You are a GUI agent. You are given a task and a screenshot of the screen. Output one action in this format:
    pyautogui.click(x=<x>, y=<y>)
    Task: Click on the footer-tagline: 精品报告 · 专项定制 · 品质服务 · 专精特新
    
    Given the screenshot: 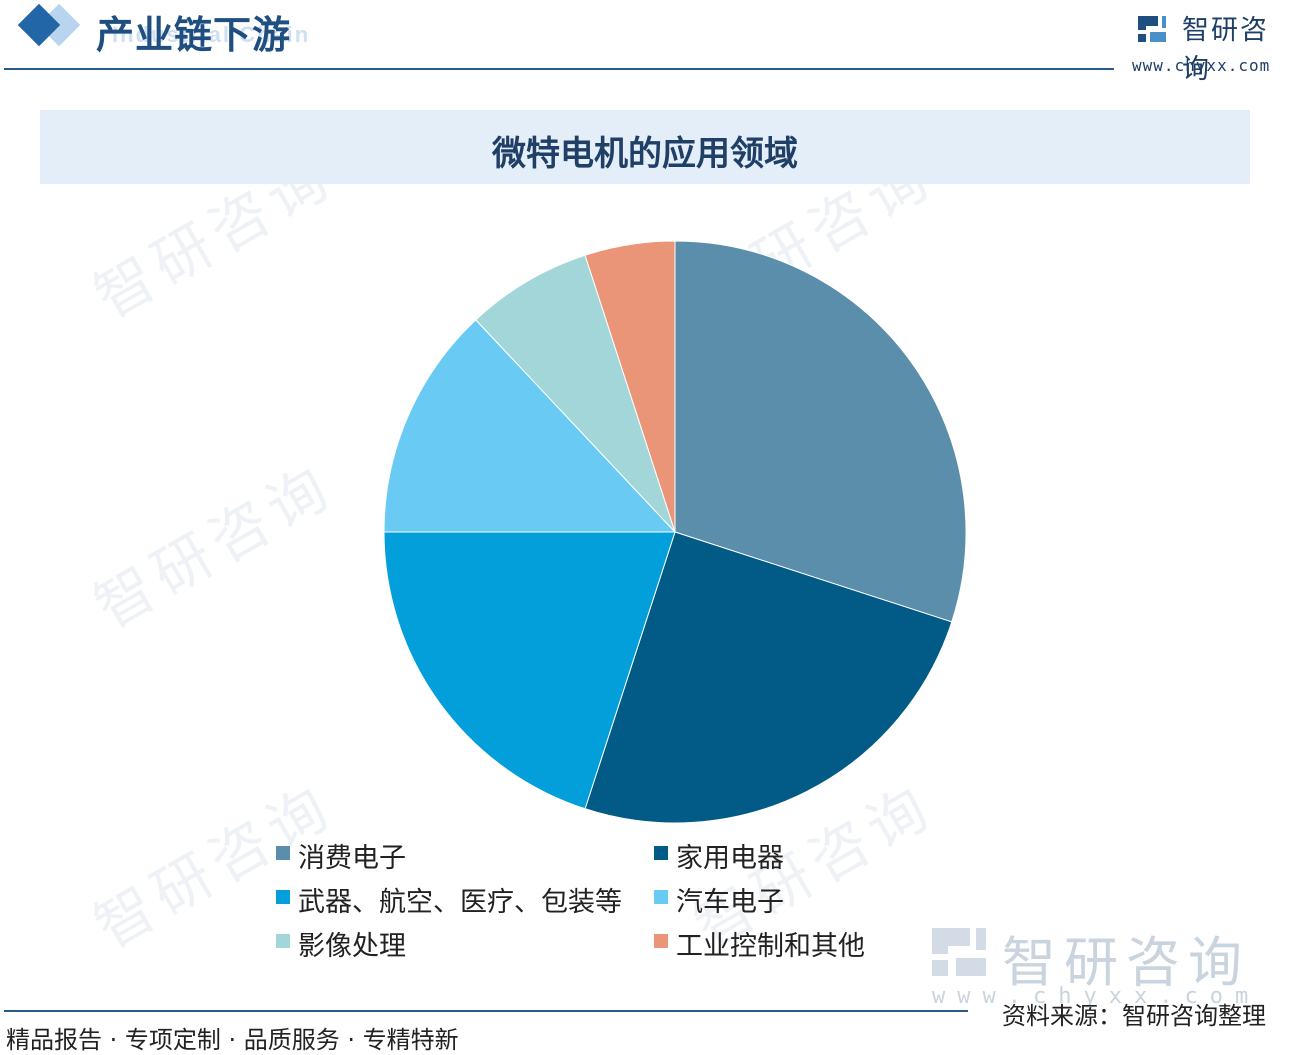 What is the action you would take?
    pyautogui.click(x=232, y=1040)
    